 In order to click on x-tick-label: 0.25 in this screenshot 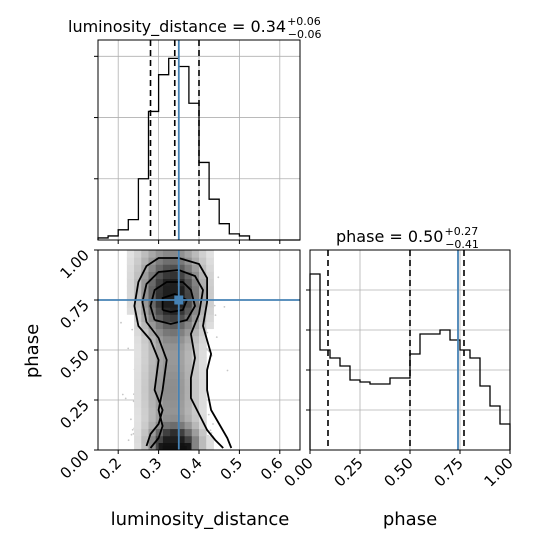, I will do `click(348, 472)`.